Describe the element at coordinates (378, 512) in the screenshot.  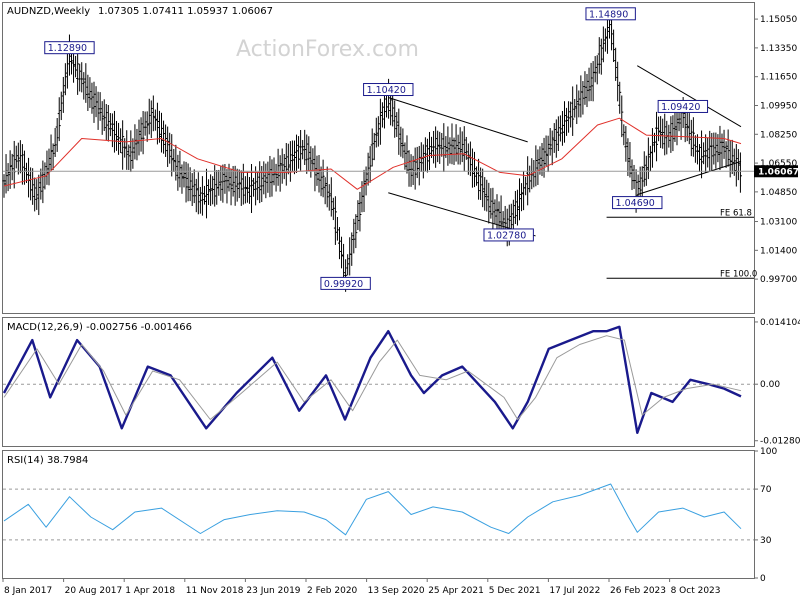
I see `rsi-plot` at that location.